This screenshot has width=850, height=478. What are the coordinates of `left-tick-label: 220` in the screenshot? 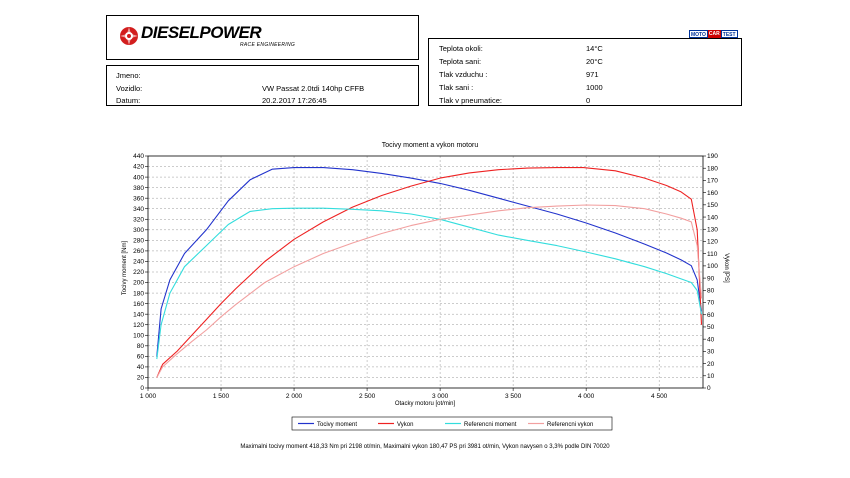 It's located at (138, 272).